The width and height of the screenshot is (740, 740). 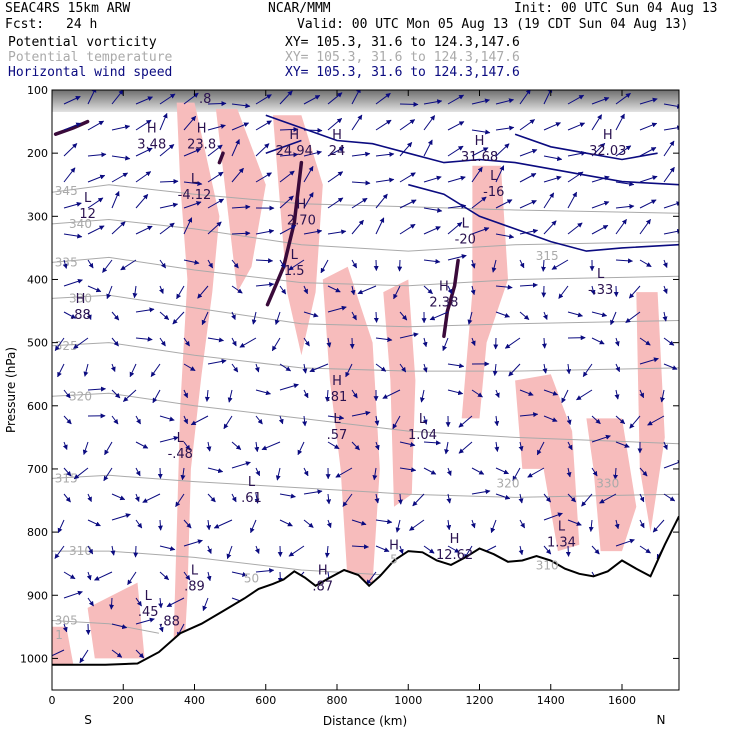 What do you see at coordinates (37, 469) in the screenshot?
I see `y-tick-label-6: 700` at bounding box center [37, 469].